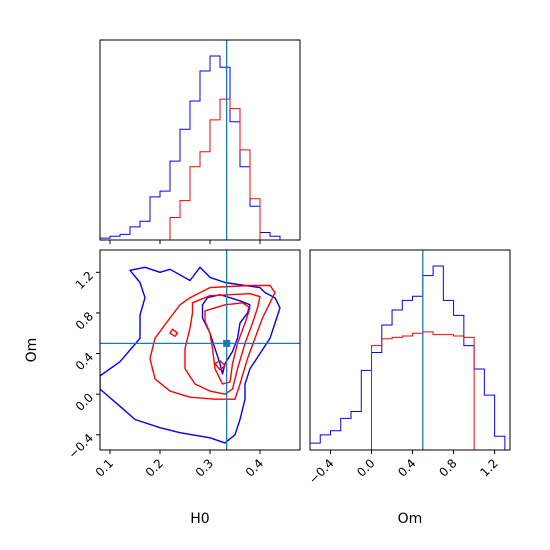 The width and height of the screenshot is (550, 550). I want to click on om-hist-series-0-step, so click(407, 357).